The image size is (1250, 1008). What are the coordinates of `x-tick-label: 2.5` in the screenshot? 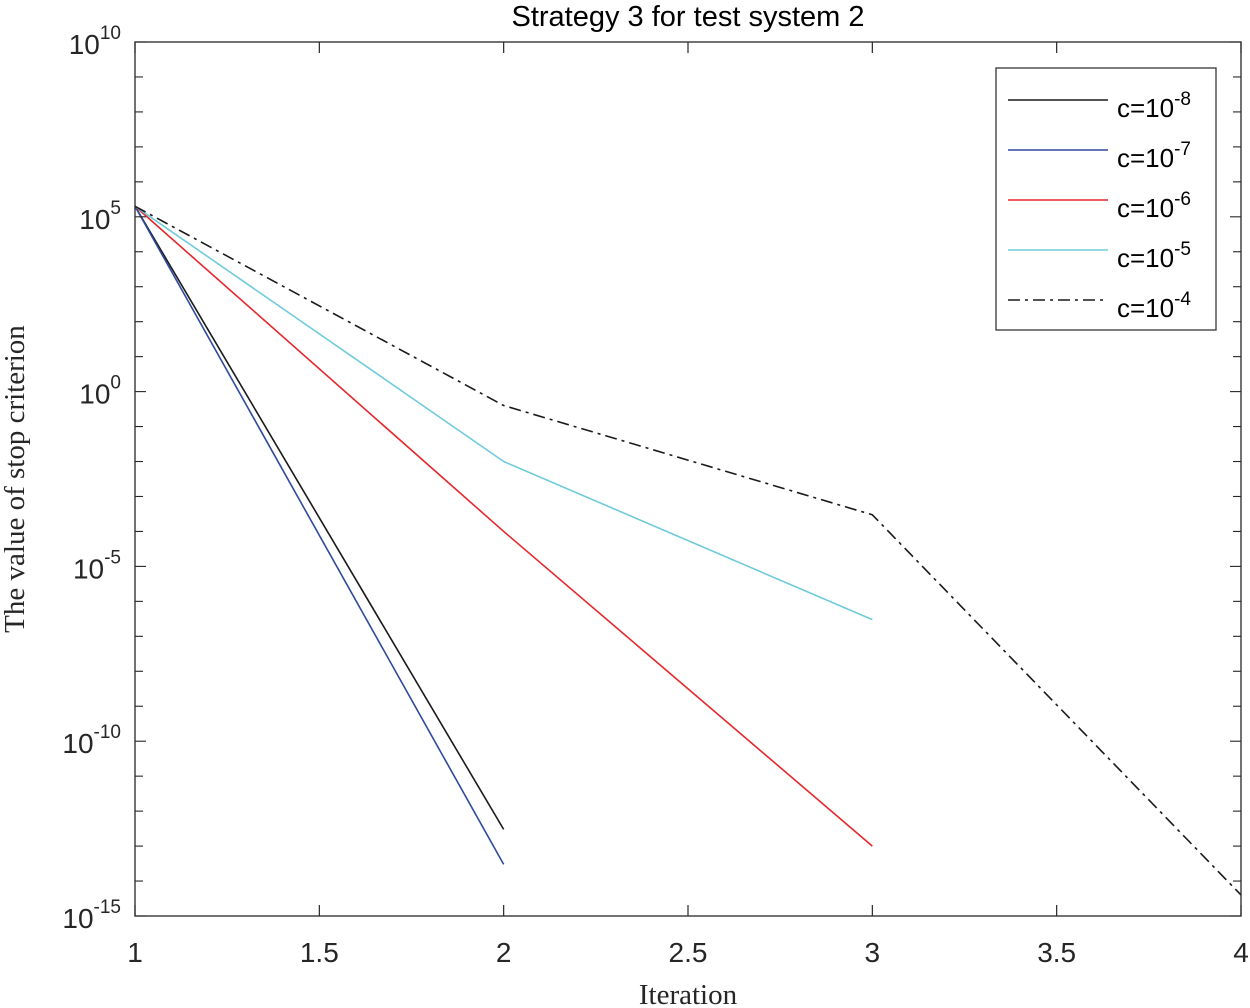 It's located at (688, 952).